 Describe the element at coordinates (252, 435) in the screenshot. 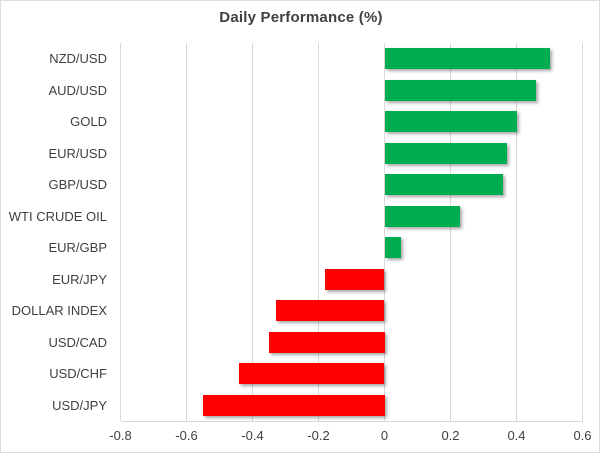

I see `x-tick-label: -0.4` at that location.